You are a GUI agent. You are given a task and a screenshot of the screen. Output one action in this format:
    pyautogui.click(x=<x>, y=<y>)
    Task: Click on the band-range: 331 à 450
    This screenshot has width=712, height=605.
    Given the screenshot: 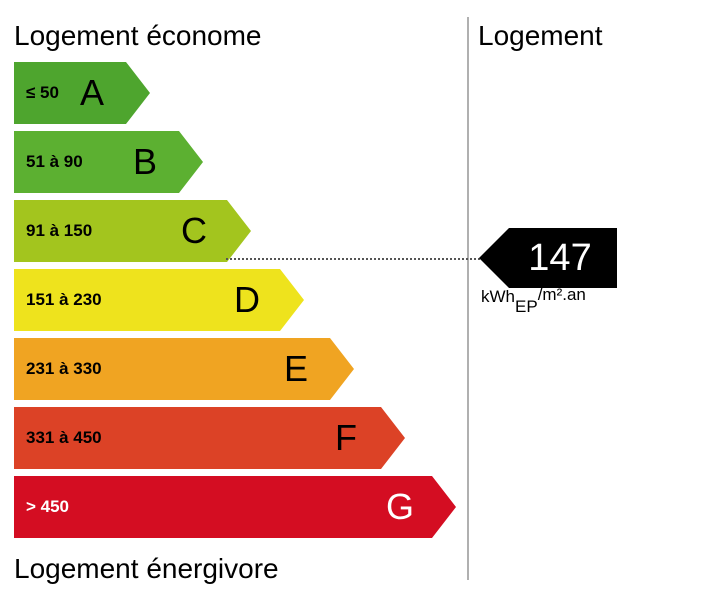 What is the action you would take?
    pyautogui.click(x=64, y=437)
    